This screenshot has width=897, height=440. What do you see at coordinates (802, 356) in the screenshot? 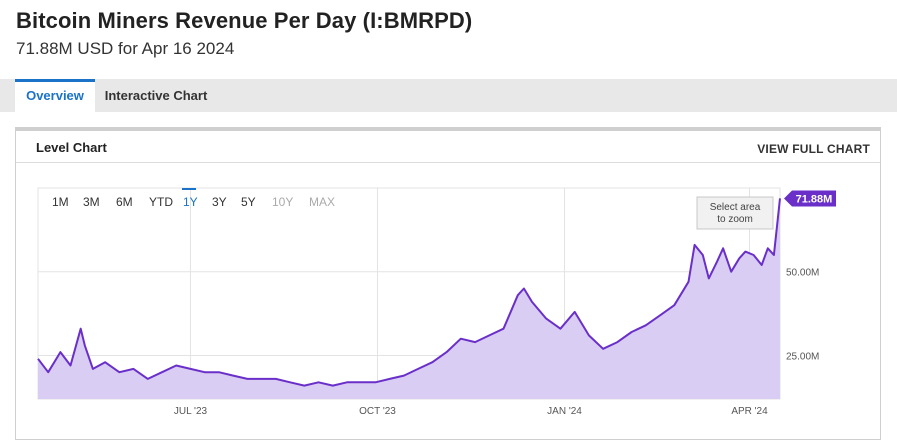
I see `y-tick-label: 25.00M` at bounding box center [802, 356].